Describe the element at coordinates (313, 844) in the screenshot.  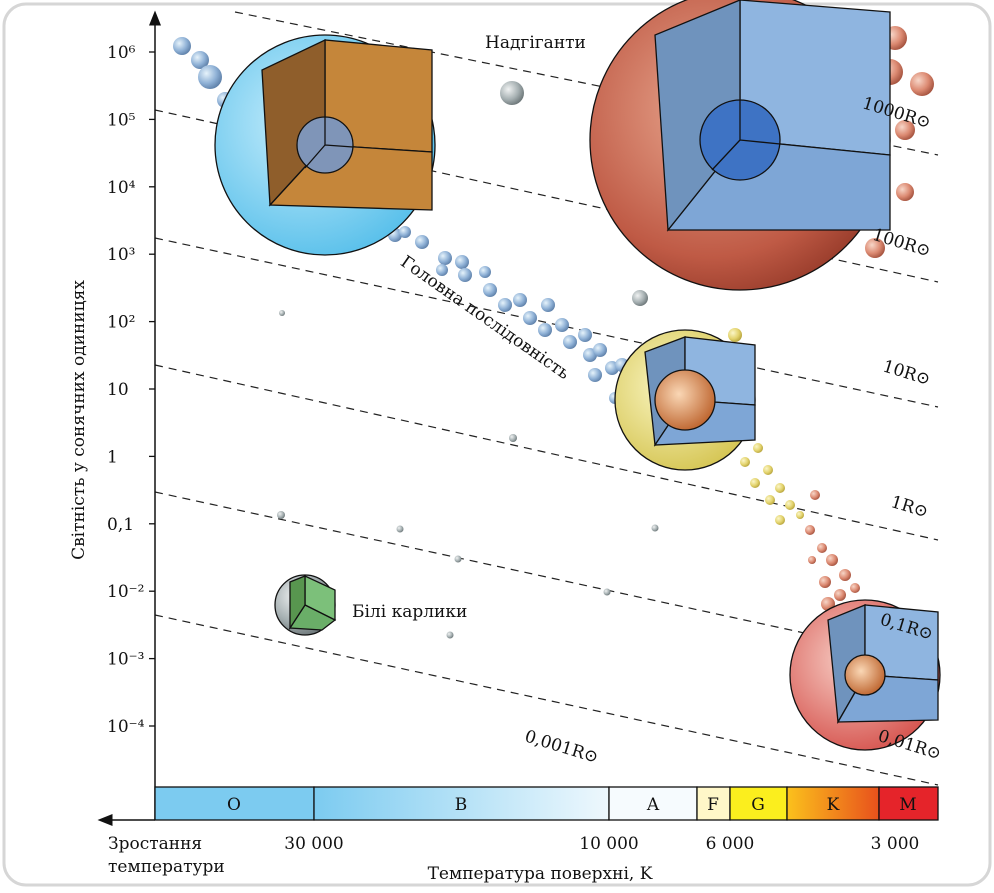
I see `x-tick-label: 30 000` at that location.